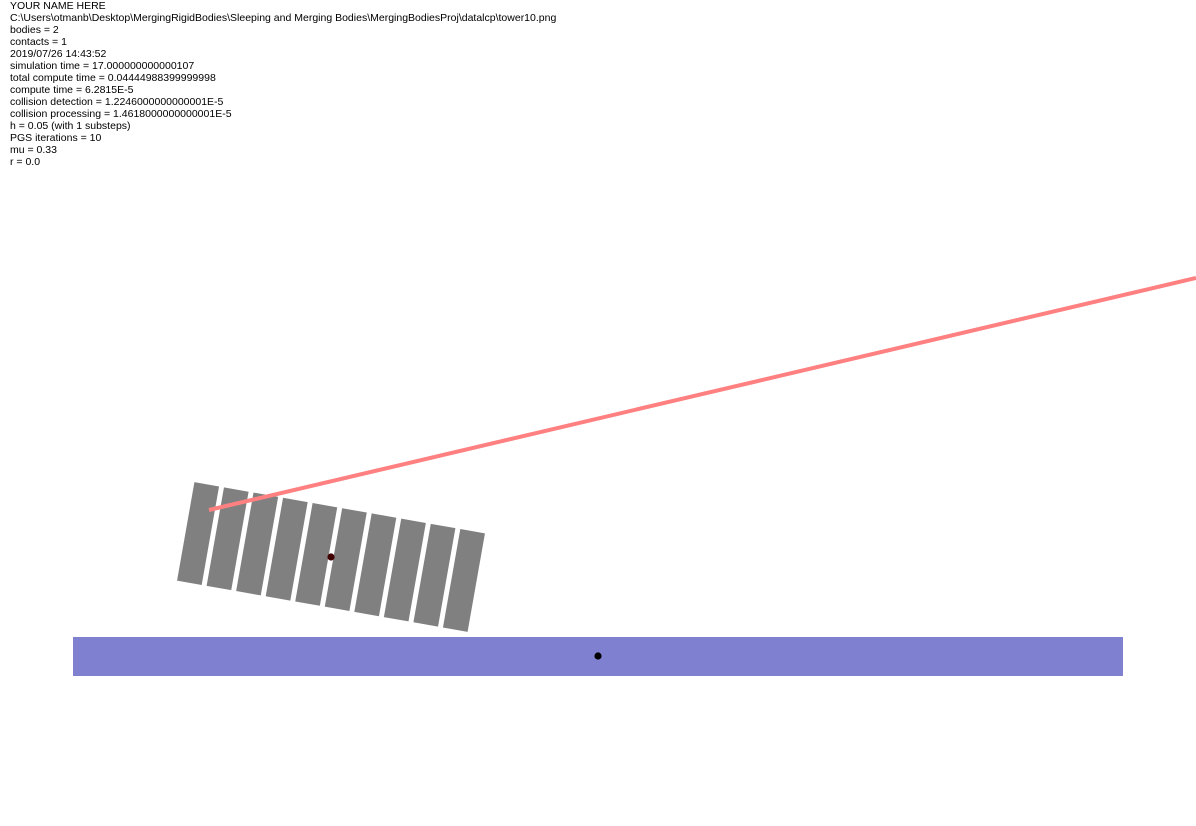 Image resolution: width=1196 pixels, height=826 pixels. I want to click on hud-line-total-compute-time: total compute time = 0.04444988399999998, so click(113, 78).